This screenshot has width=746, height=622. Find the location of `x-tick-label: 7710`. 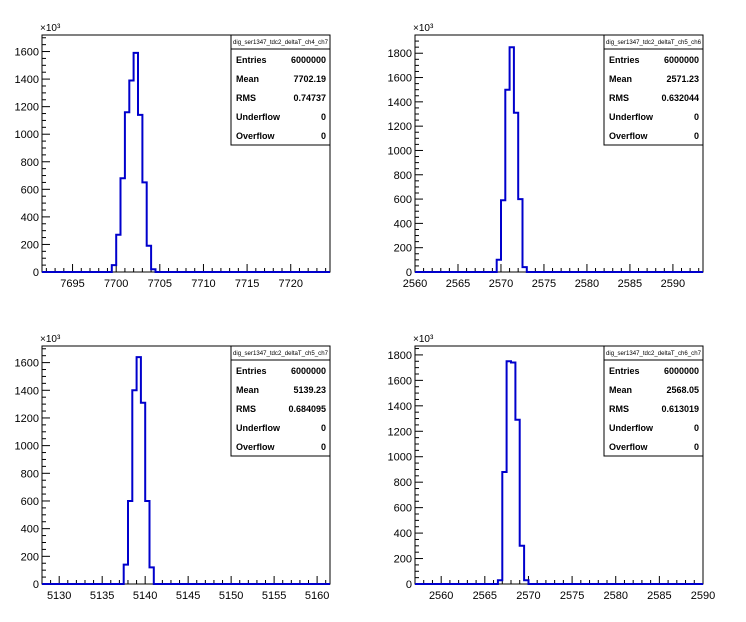

x-tick-label: 7710 is located at coordinates (203, 284).